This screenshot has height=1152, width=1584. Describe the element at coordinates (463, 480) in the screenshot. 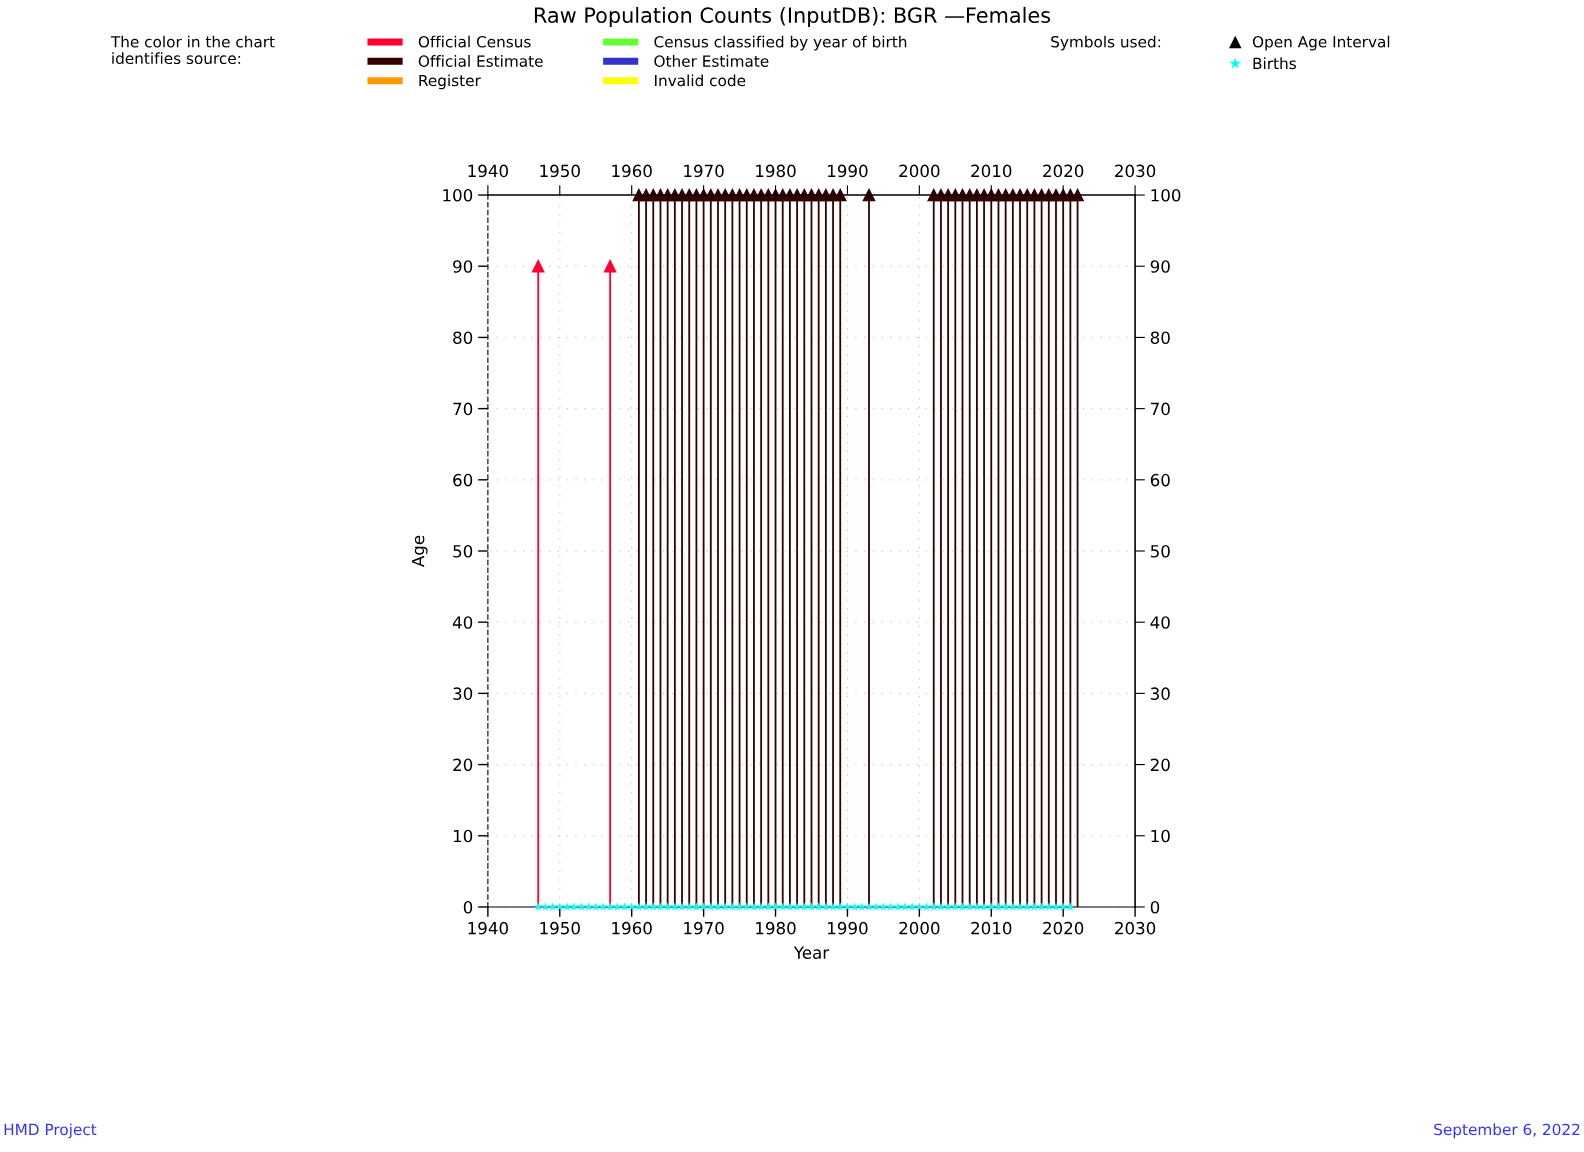

I see `y-tick-label: 60` at that location.